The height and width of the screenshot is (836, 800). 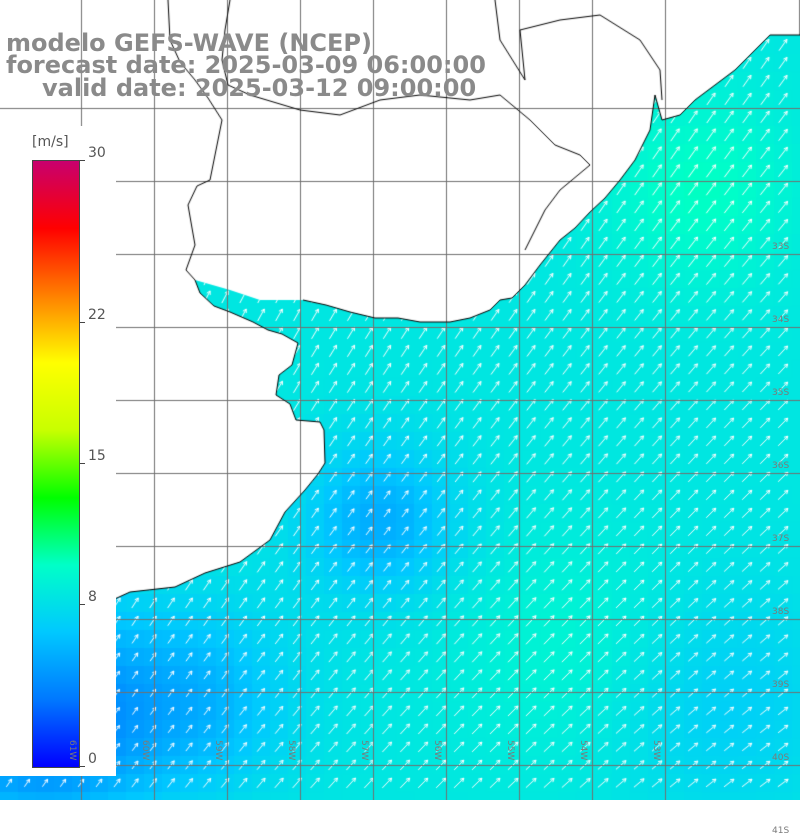 What do you see at coordinates (781, 758) in the screenshot?
I see `latitude-label: 40S` at bounding box center [781, 758].